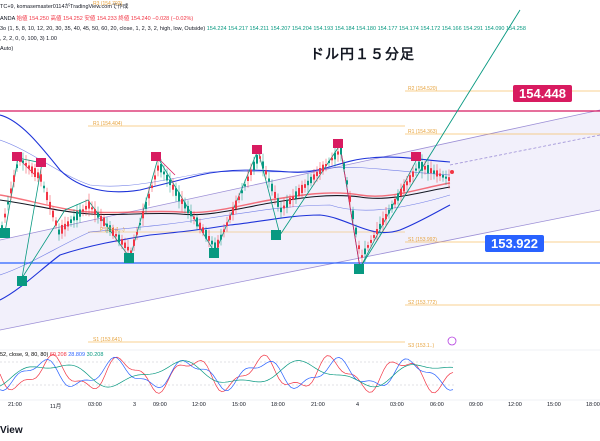 Image resolution: width=600 pixels, height=441 pixels. I want to click on oscillator-value-3: 30.208, so click(95, 355).